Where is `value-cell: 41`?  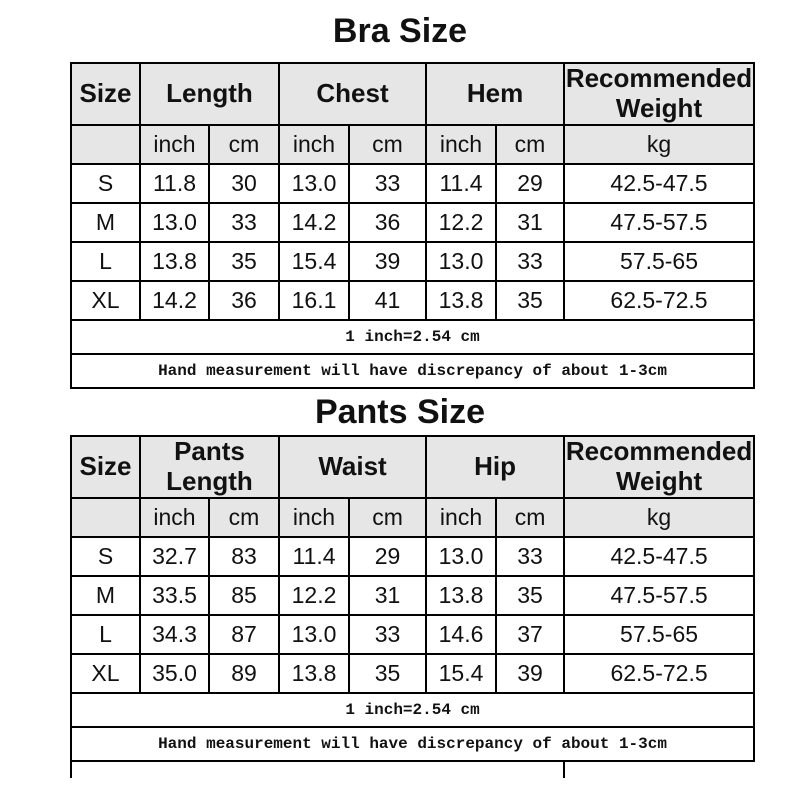 value-cell: 41 is located at coordinates (387, 300).